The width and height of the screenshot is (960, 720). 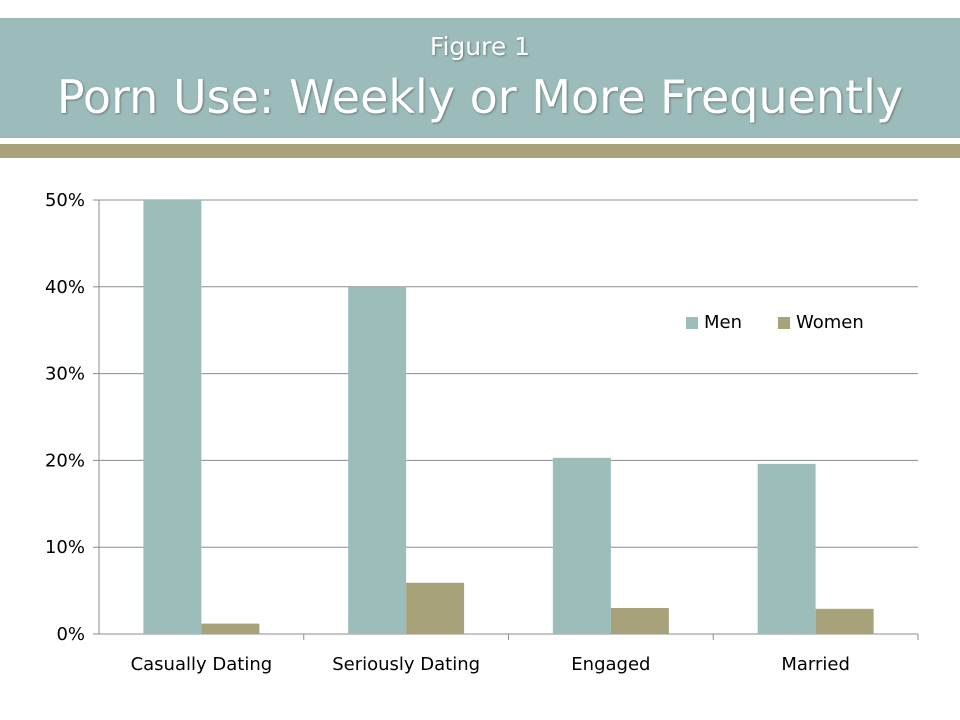 I want to click on figure-label: Figure 1, so click(x=480, y=46).